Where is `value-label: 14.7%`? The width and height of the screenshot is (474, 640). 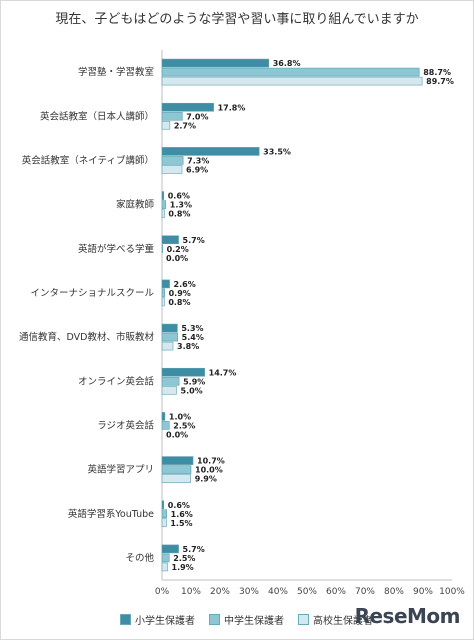 value-label: 14.7% is located at coordinates (223, 372).